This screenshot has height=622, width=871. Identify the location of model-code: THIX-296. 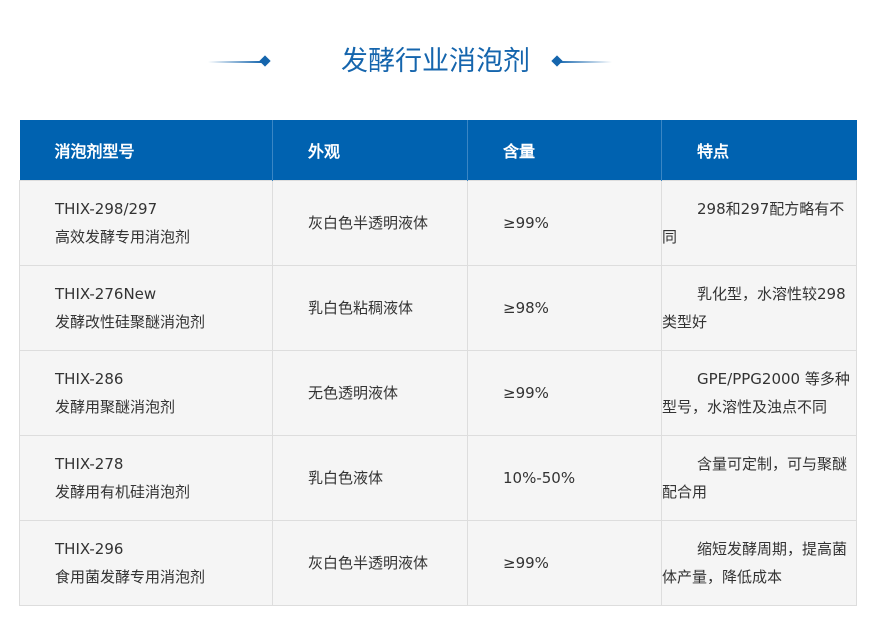
(89, 549).